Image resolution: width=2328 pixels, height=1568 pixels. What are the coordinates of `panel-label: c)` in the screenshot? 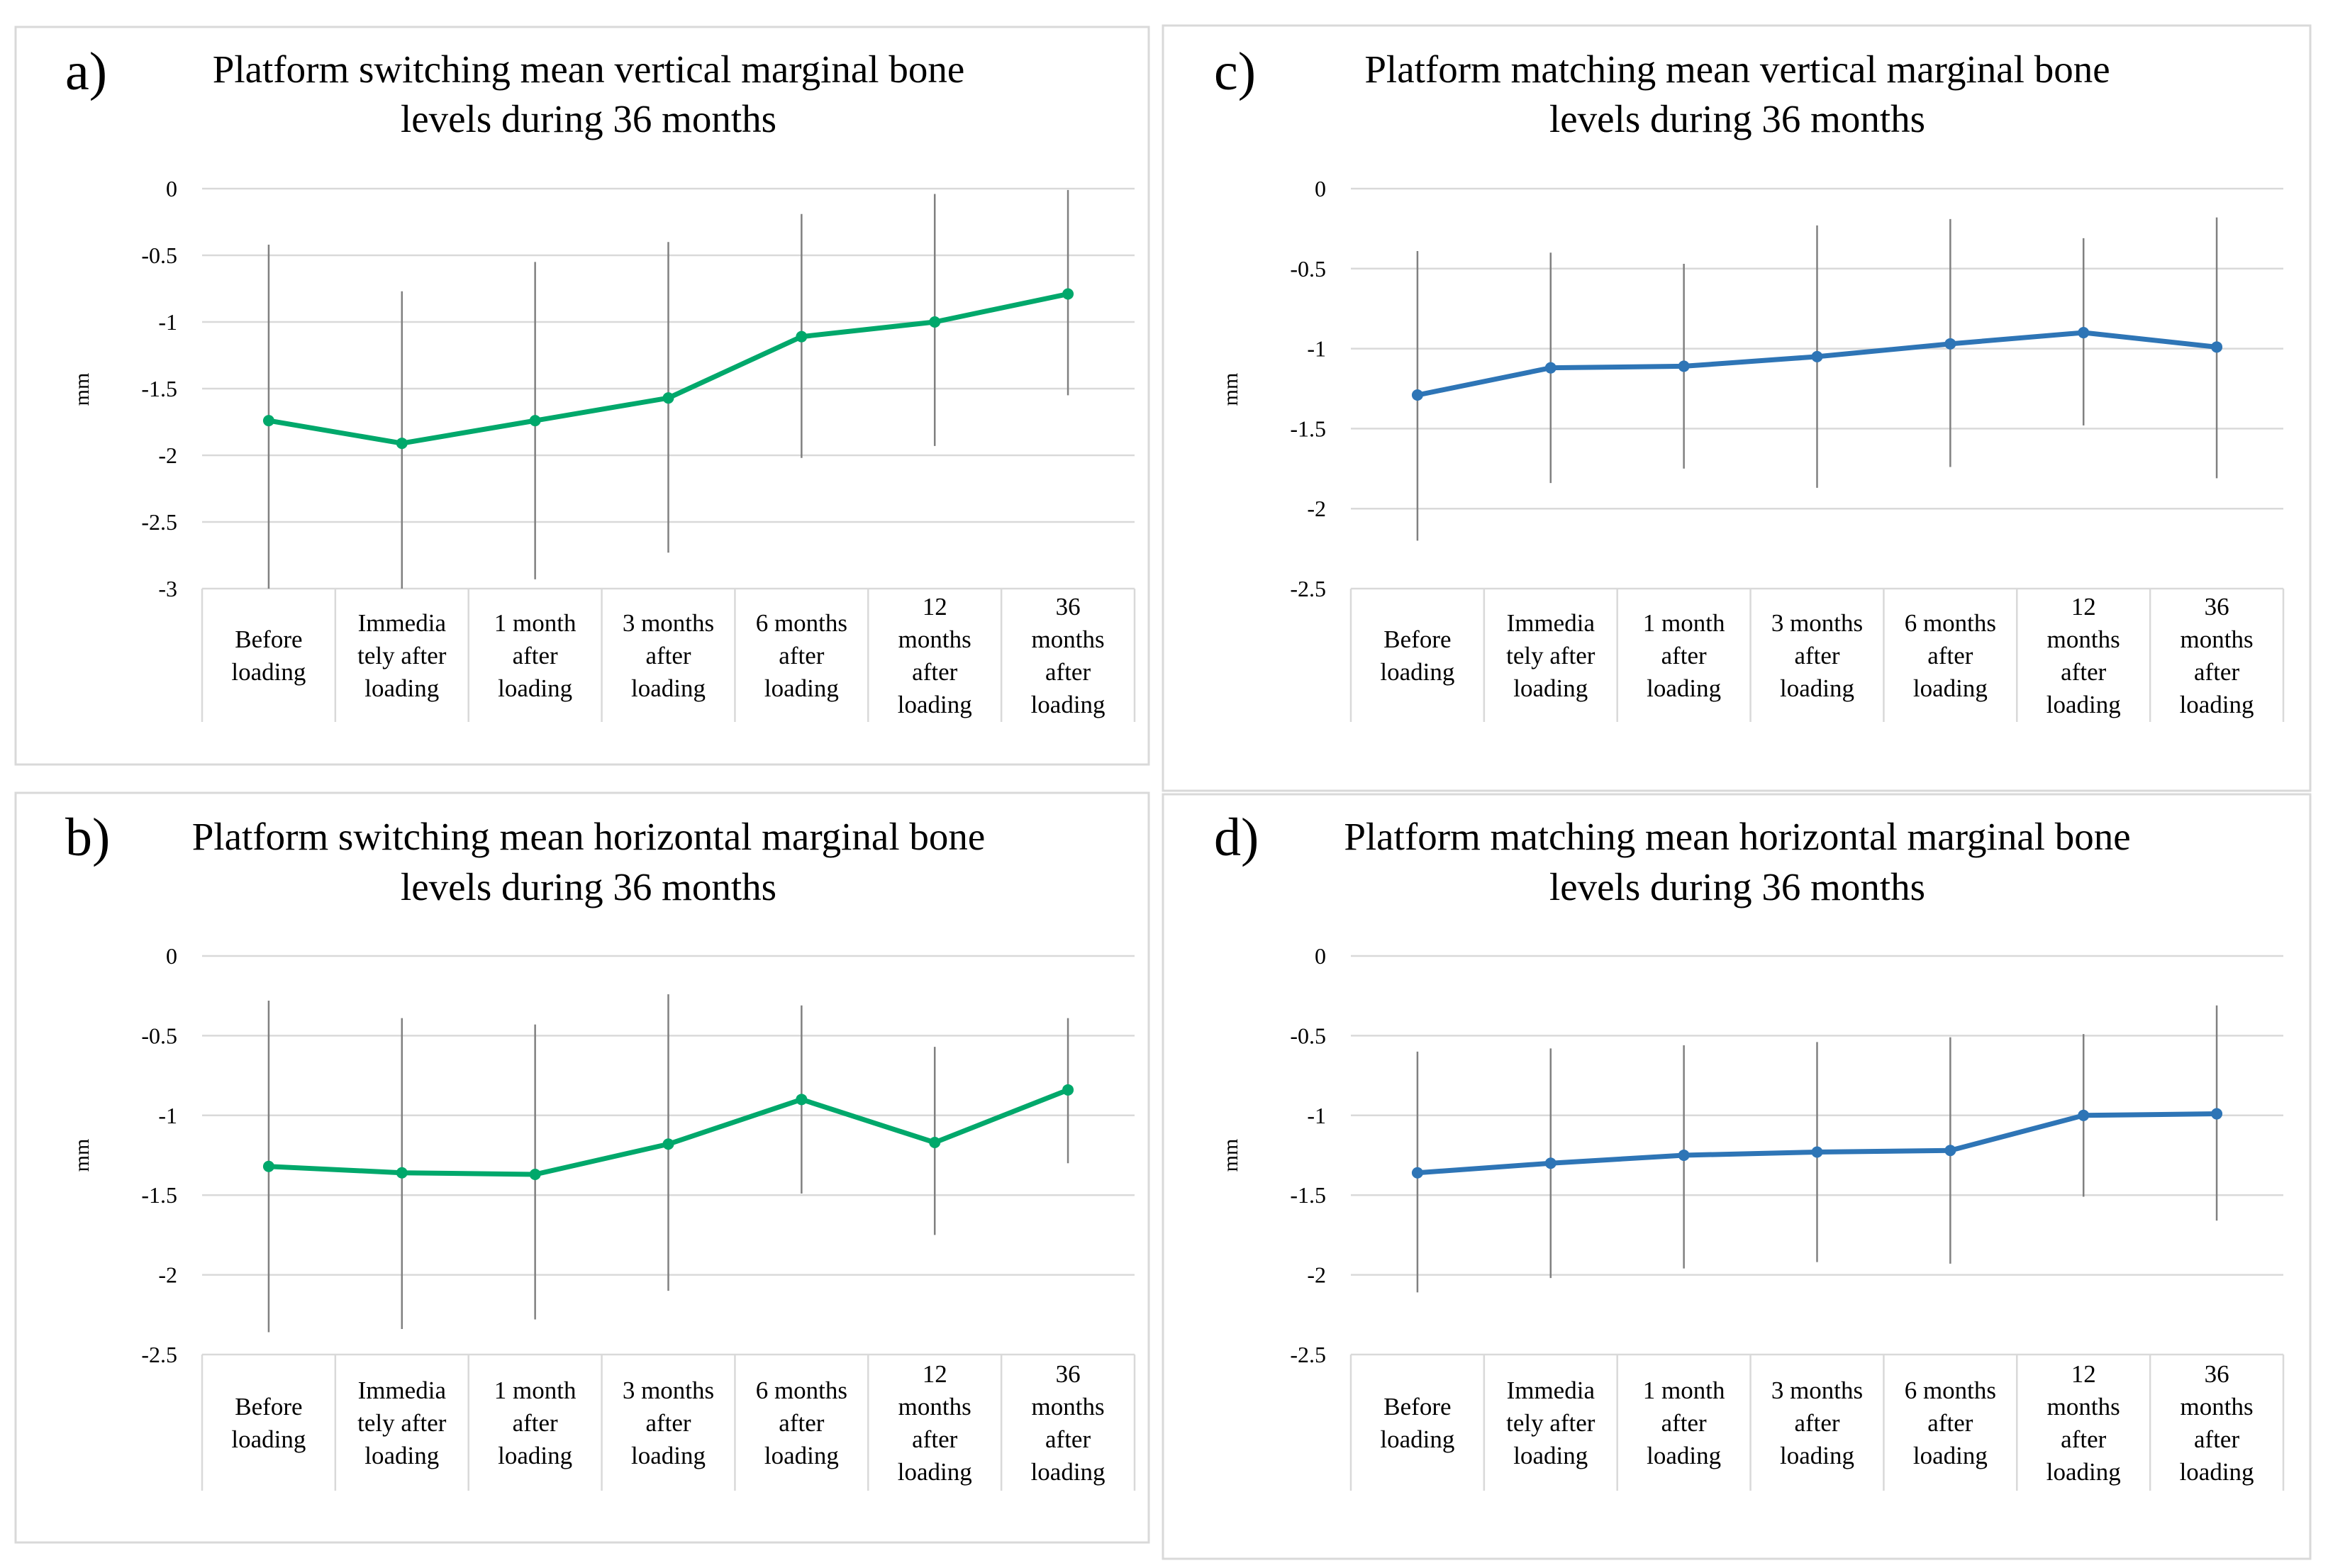 It's located at (1235, 71).